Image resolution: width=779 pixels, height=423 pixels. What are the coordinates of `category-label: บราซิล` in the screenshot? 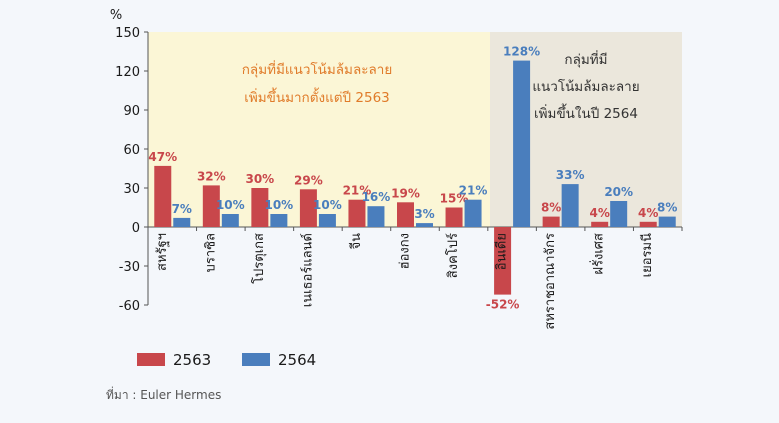 It's located at (210, 252).